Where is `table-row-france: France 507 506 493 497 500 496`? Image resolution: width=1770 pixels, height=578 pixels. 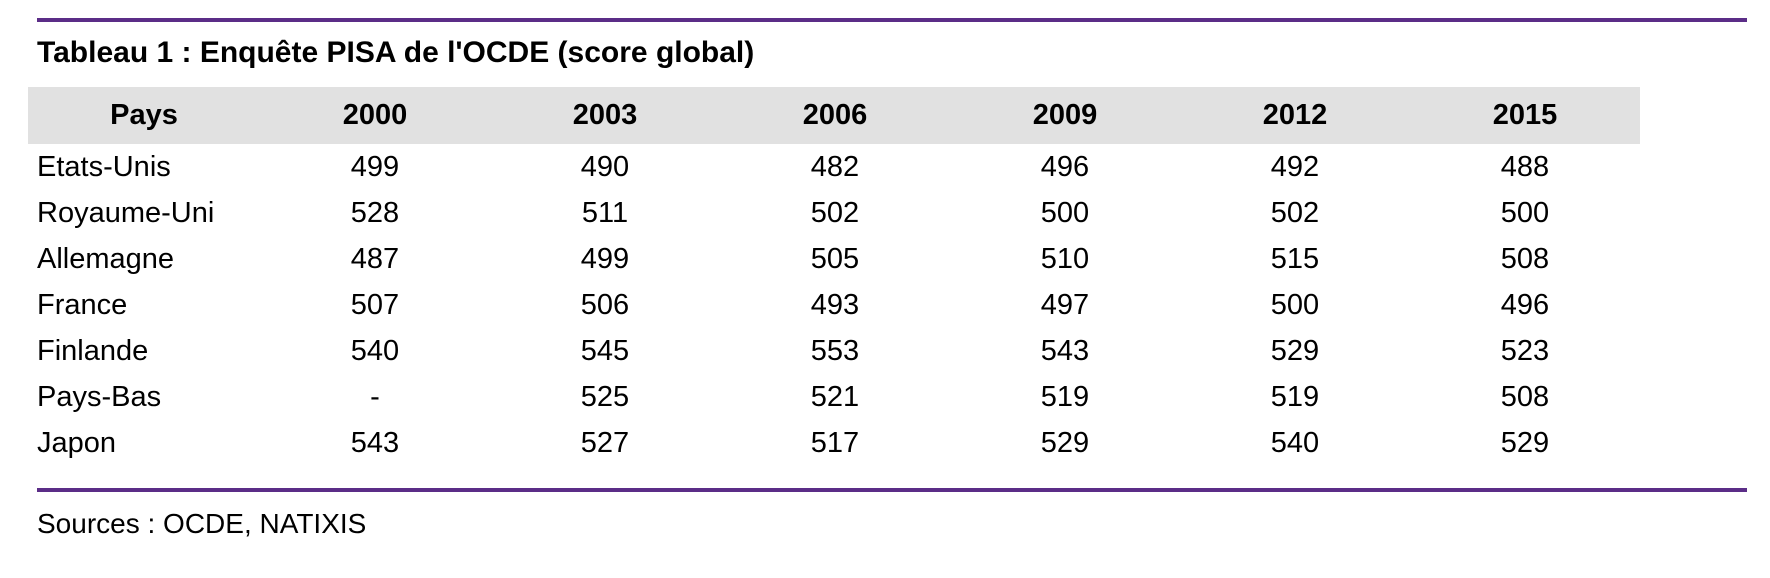 table-row-france: France 507 506 493 497 500 496 is located at coordinates (834, 305).